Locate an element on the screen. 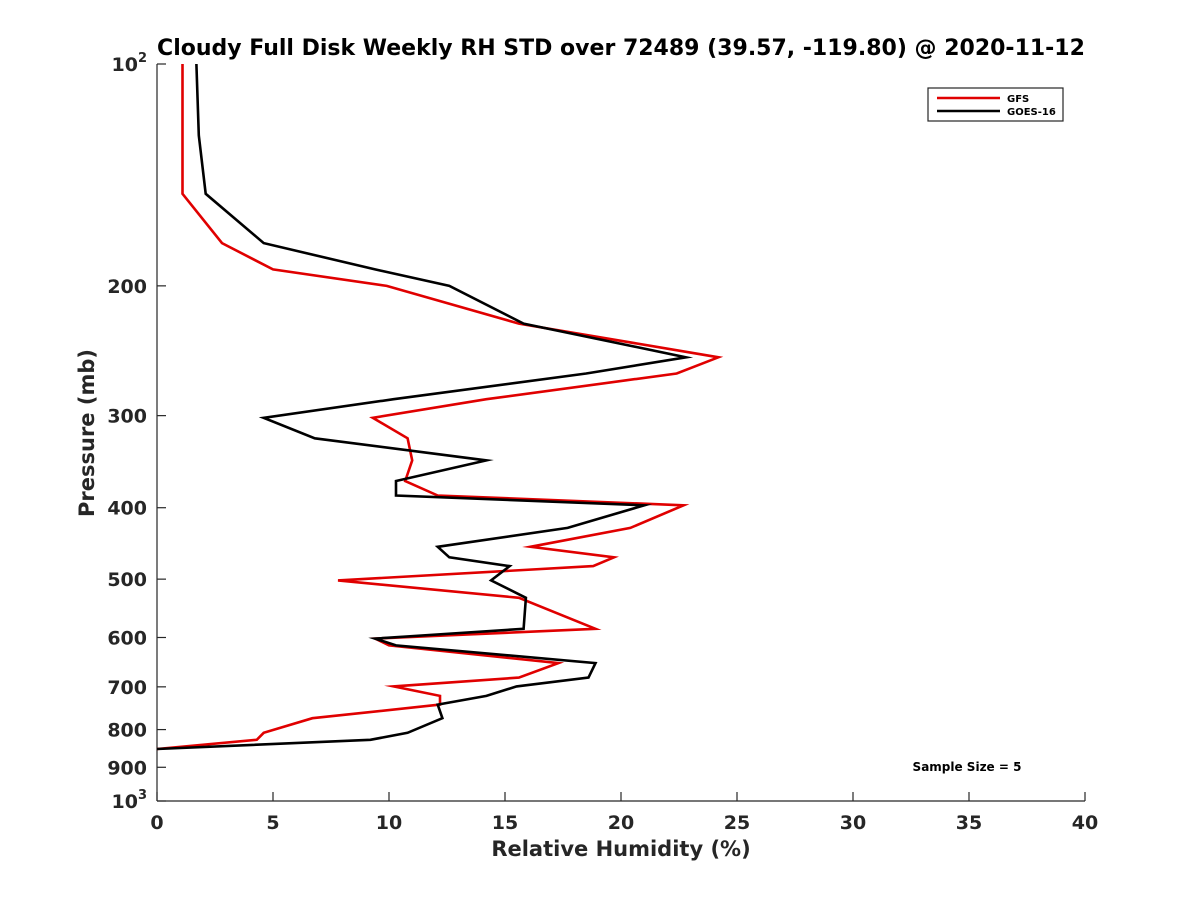  legend-label: GOES-16 is located at coordinates (1031, 112).